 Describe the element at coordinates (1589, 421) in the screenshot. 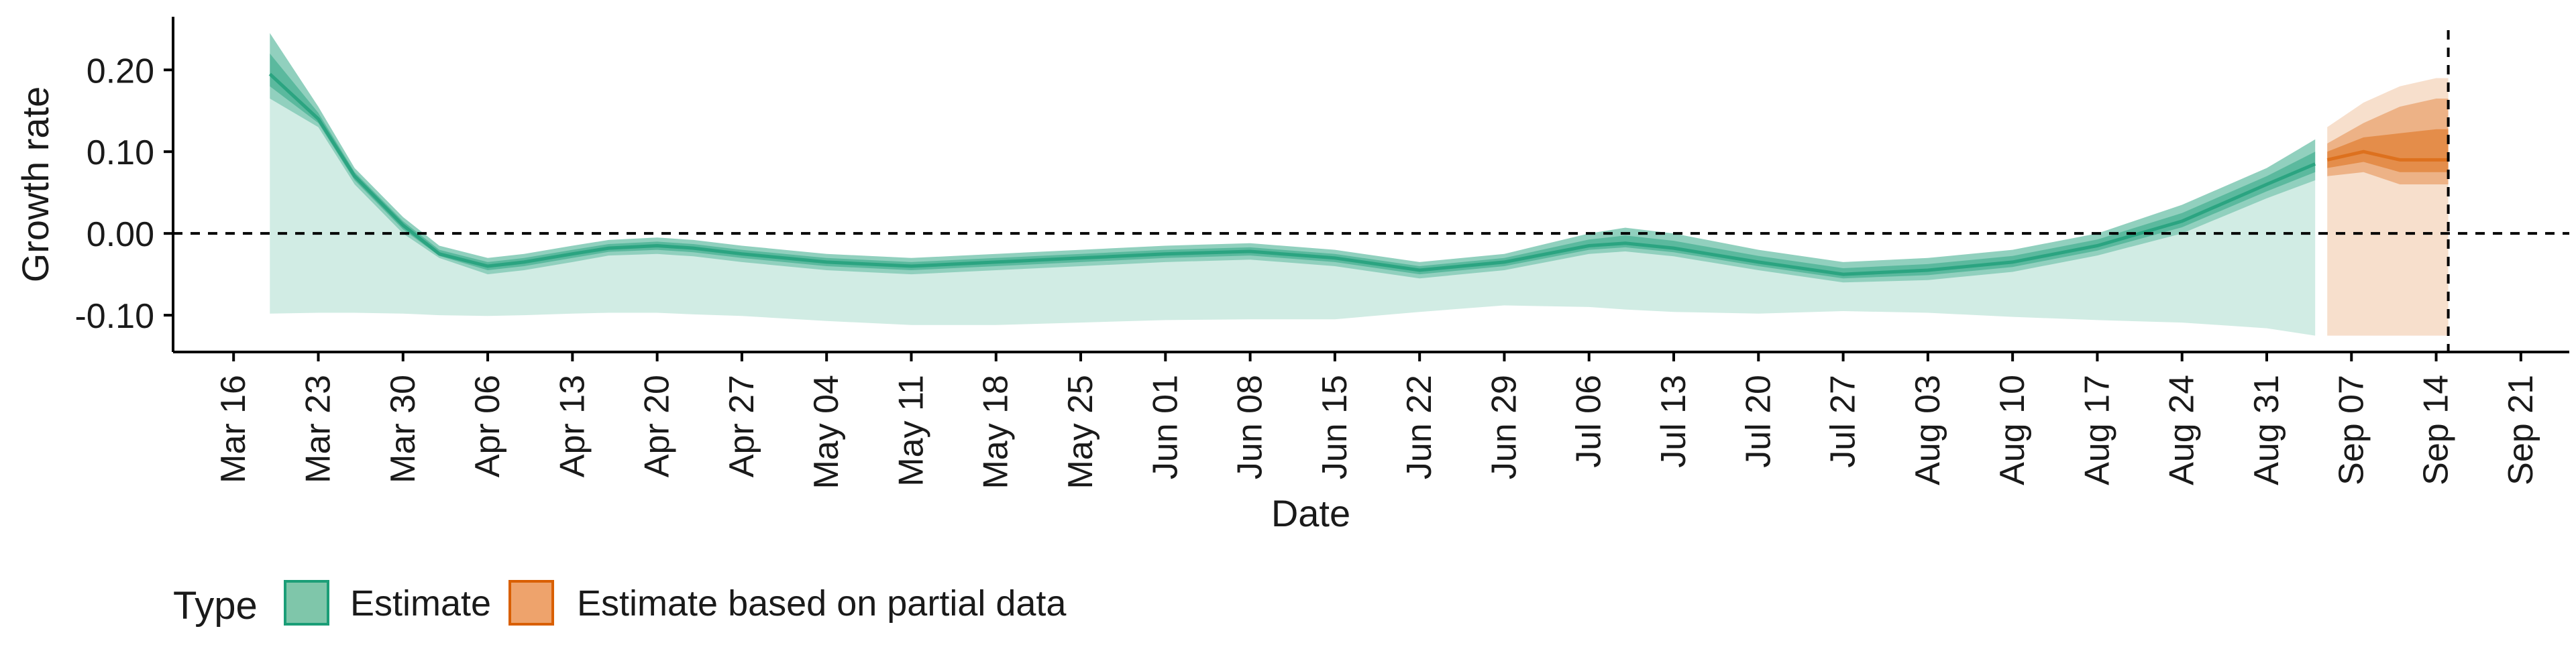

I see `x-tick-label: Jul 06` at that location.